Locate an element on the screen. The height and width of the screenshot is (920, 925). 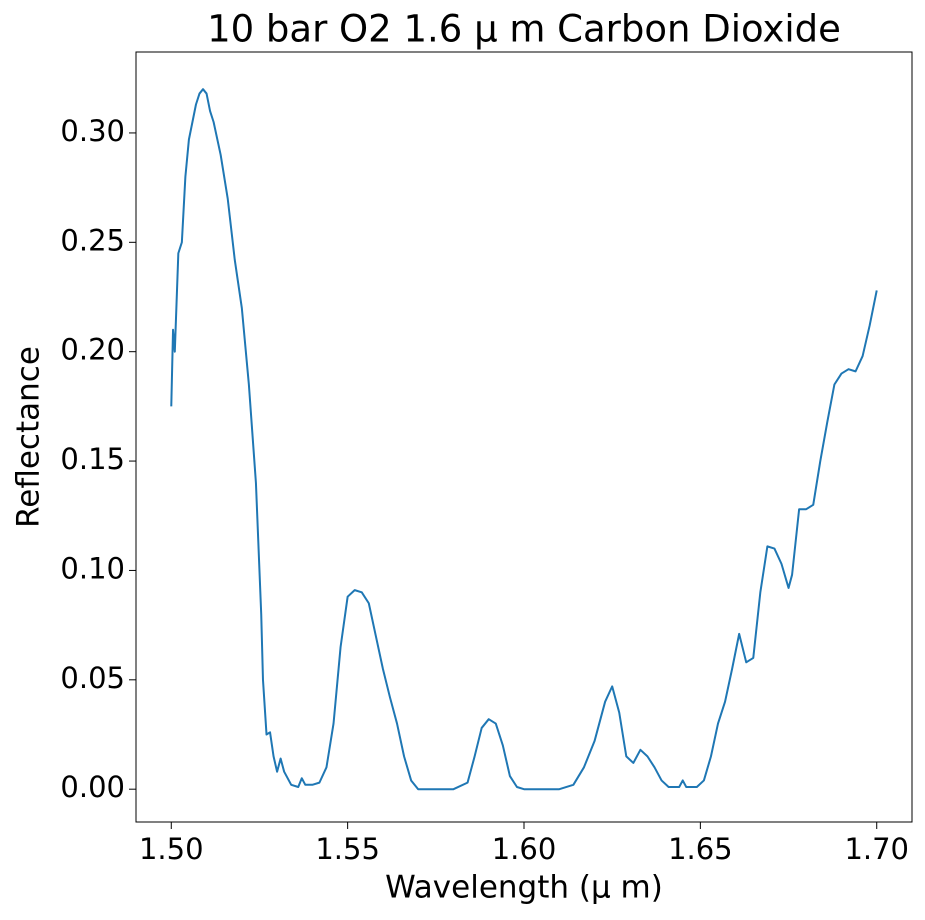
y-tick-label: 0.25 is located at coordinates (92, 240).